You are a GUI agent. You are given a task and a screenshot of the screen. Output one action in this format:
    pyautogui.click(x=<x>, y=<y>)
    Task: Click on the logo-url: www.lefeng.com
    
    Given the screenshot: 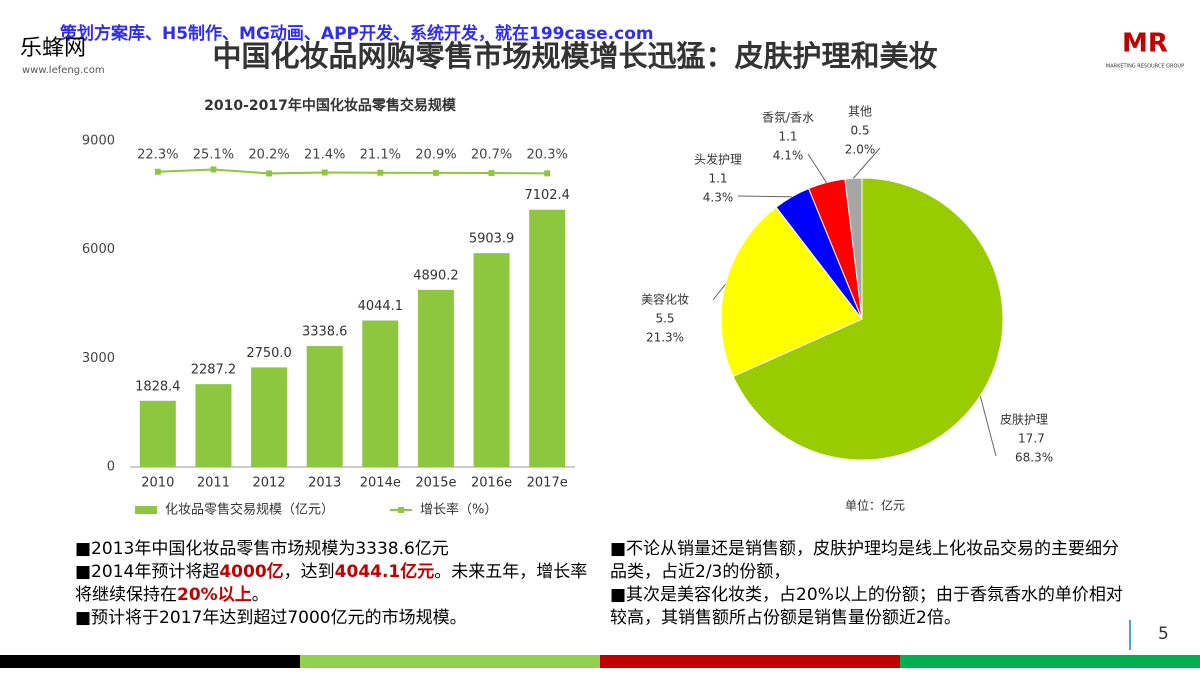 What is the action you would take?
    pyautogui.click(x=63, y=70)
    